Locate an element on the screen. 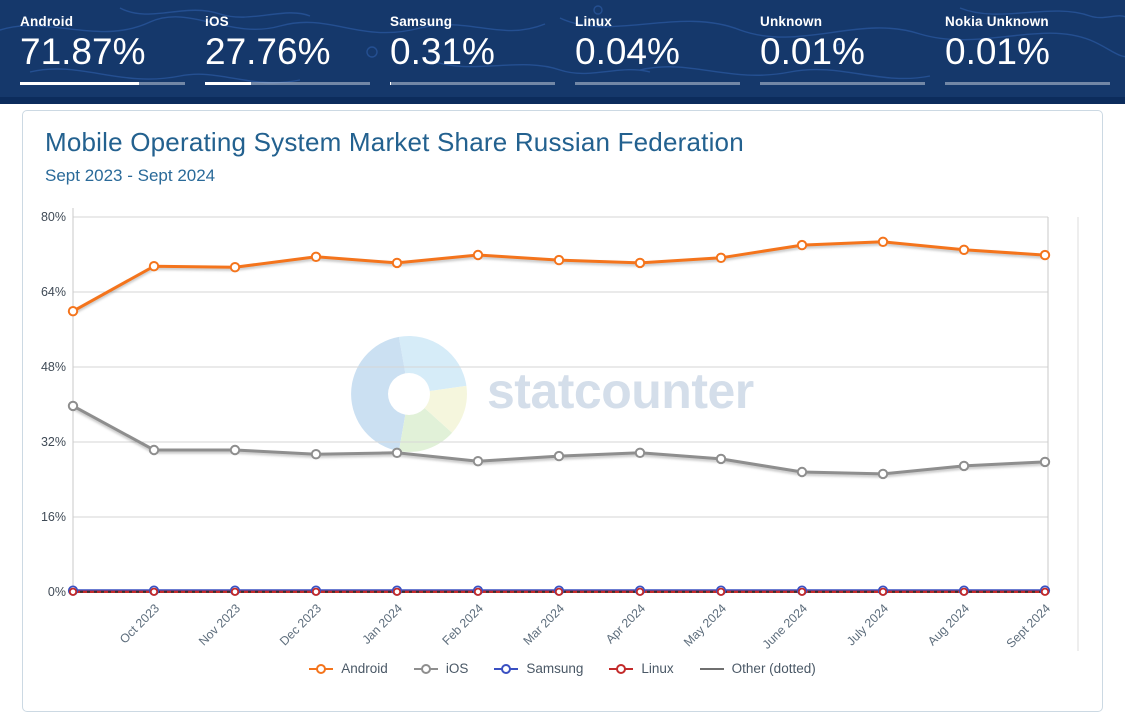 Image resolution: width=1125 pixels, height=712 pixels. legend-item-android: Android is located at coordinates (348, 668).